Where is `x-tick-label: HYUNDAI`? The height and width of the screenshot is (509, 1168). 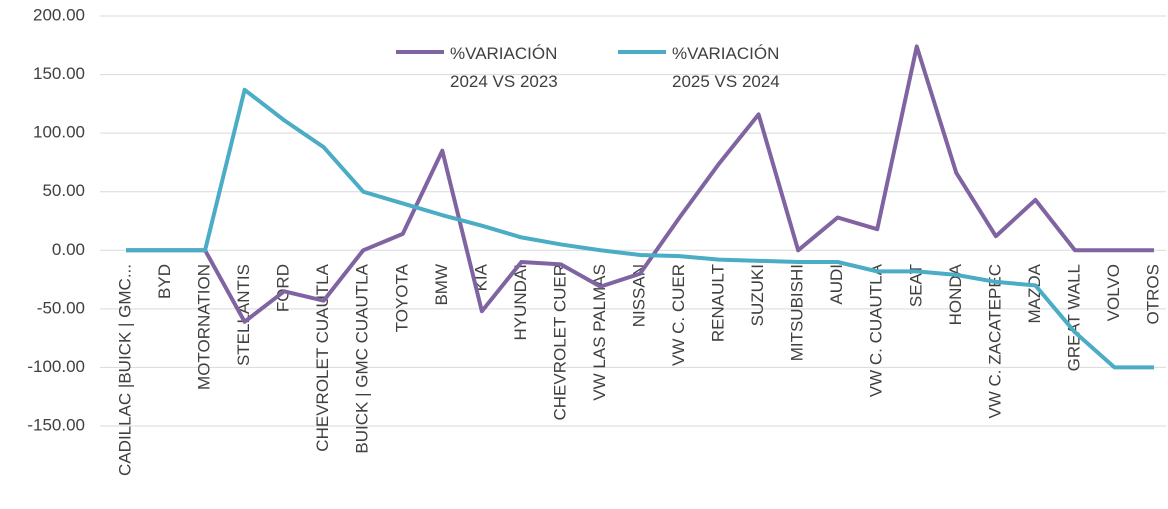 x-tick-label: HYUNDAI is located at coordinates (520, 302).